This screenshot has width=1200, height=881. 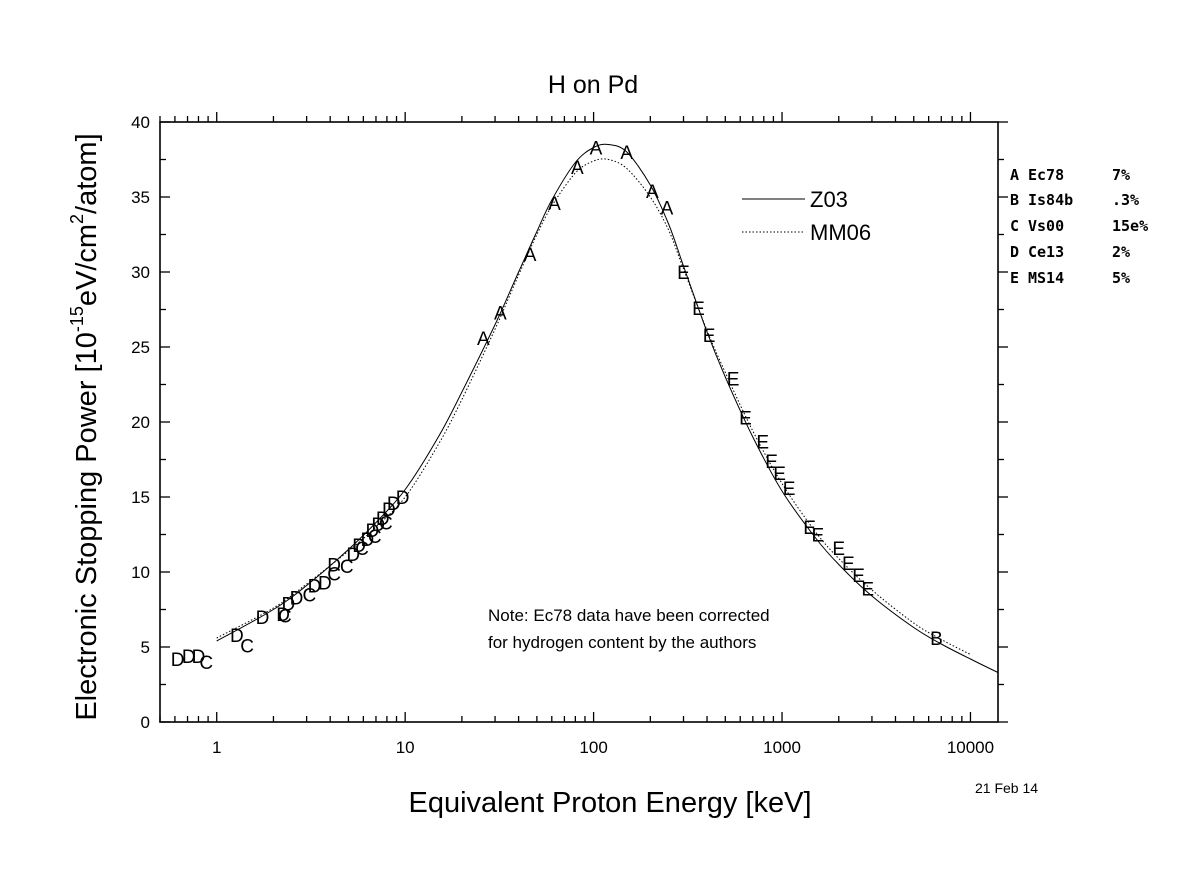 I want to click on x-tick-label: 10000, so click(x=970, y=747).